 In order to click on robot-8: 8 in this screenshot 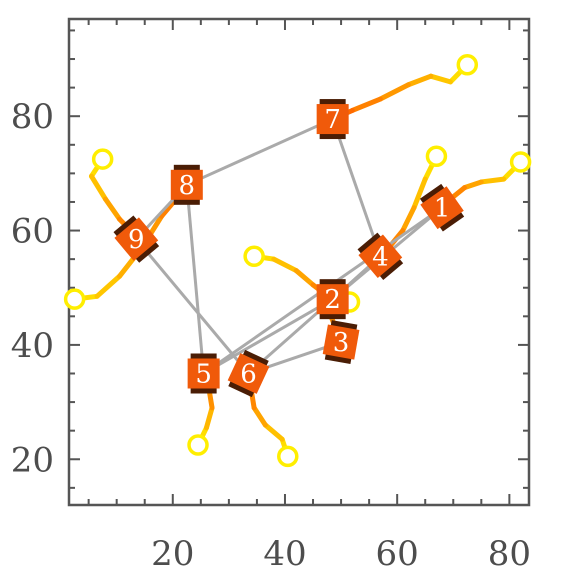, I will do `click(186, 184)`.